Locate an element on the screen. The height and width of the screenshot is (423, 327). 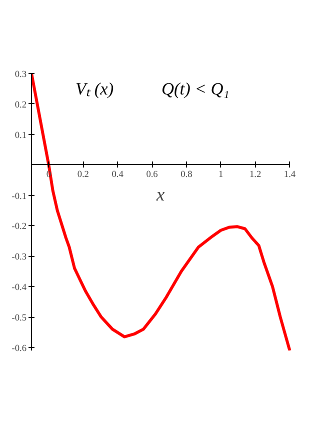
y-tick-label: -0.3 is located at coordinates (19, 257).